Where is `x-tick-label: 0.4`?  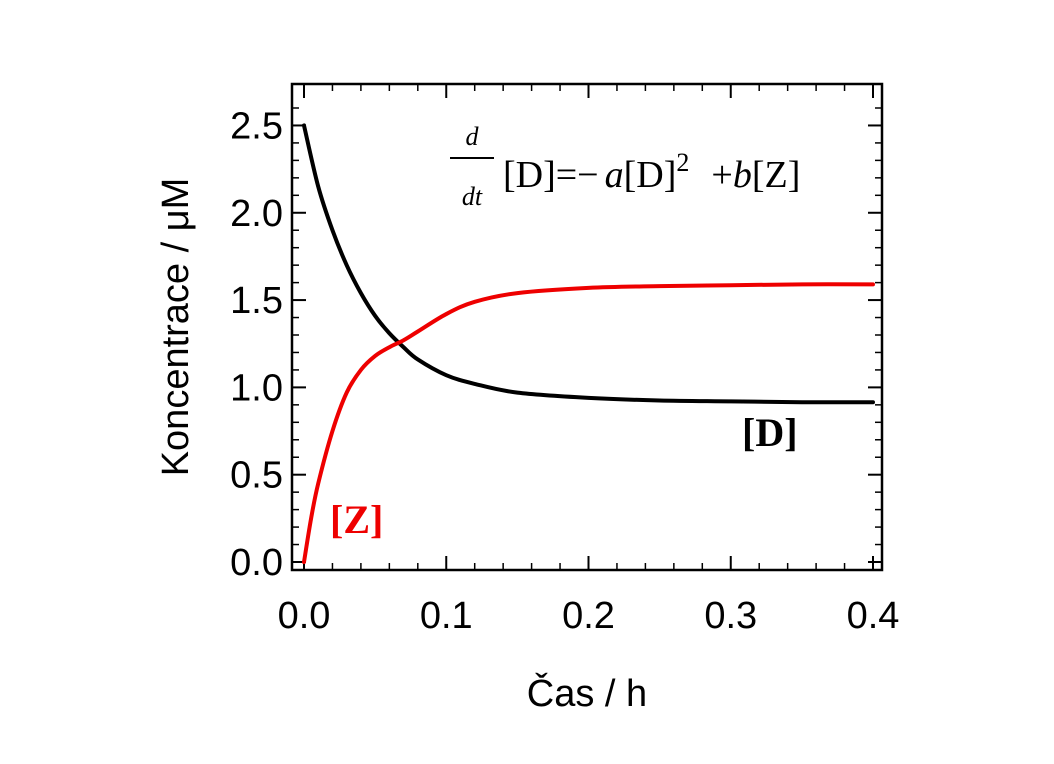 x-tick-label: 0.4 is located at coordinates (873, 616).